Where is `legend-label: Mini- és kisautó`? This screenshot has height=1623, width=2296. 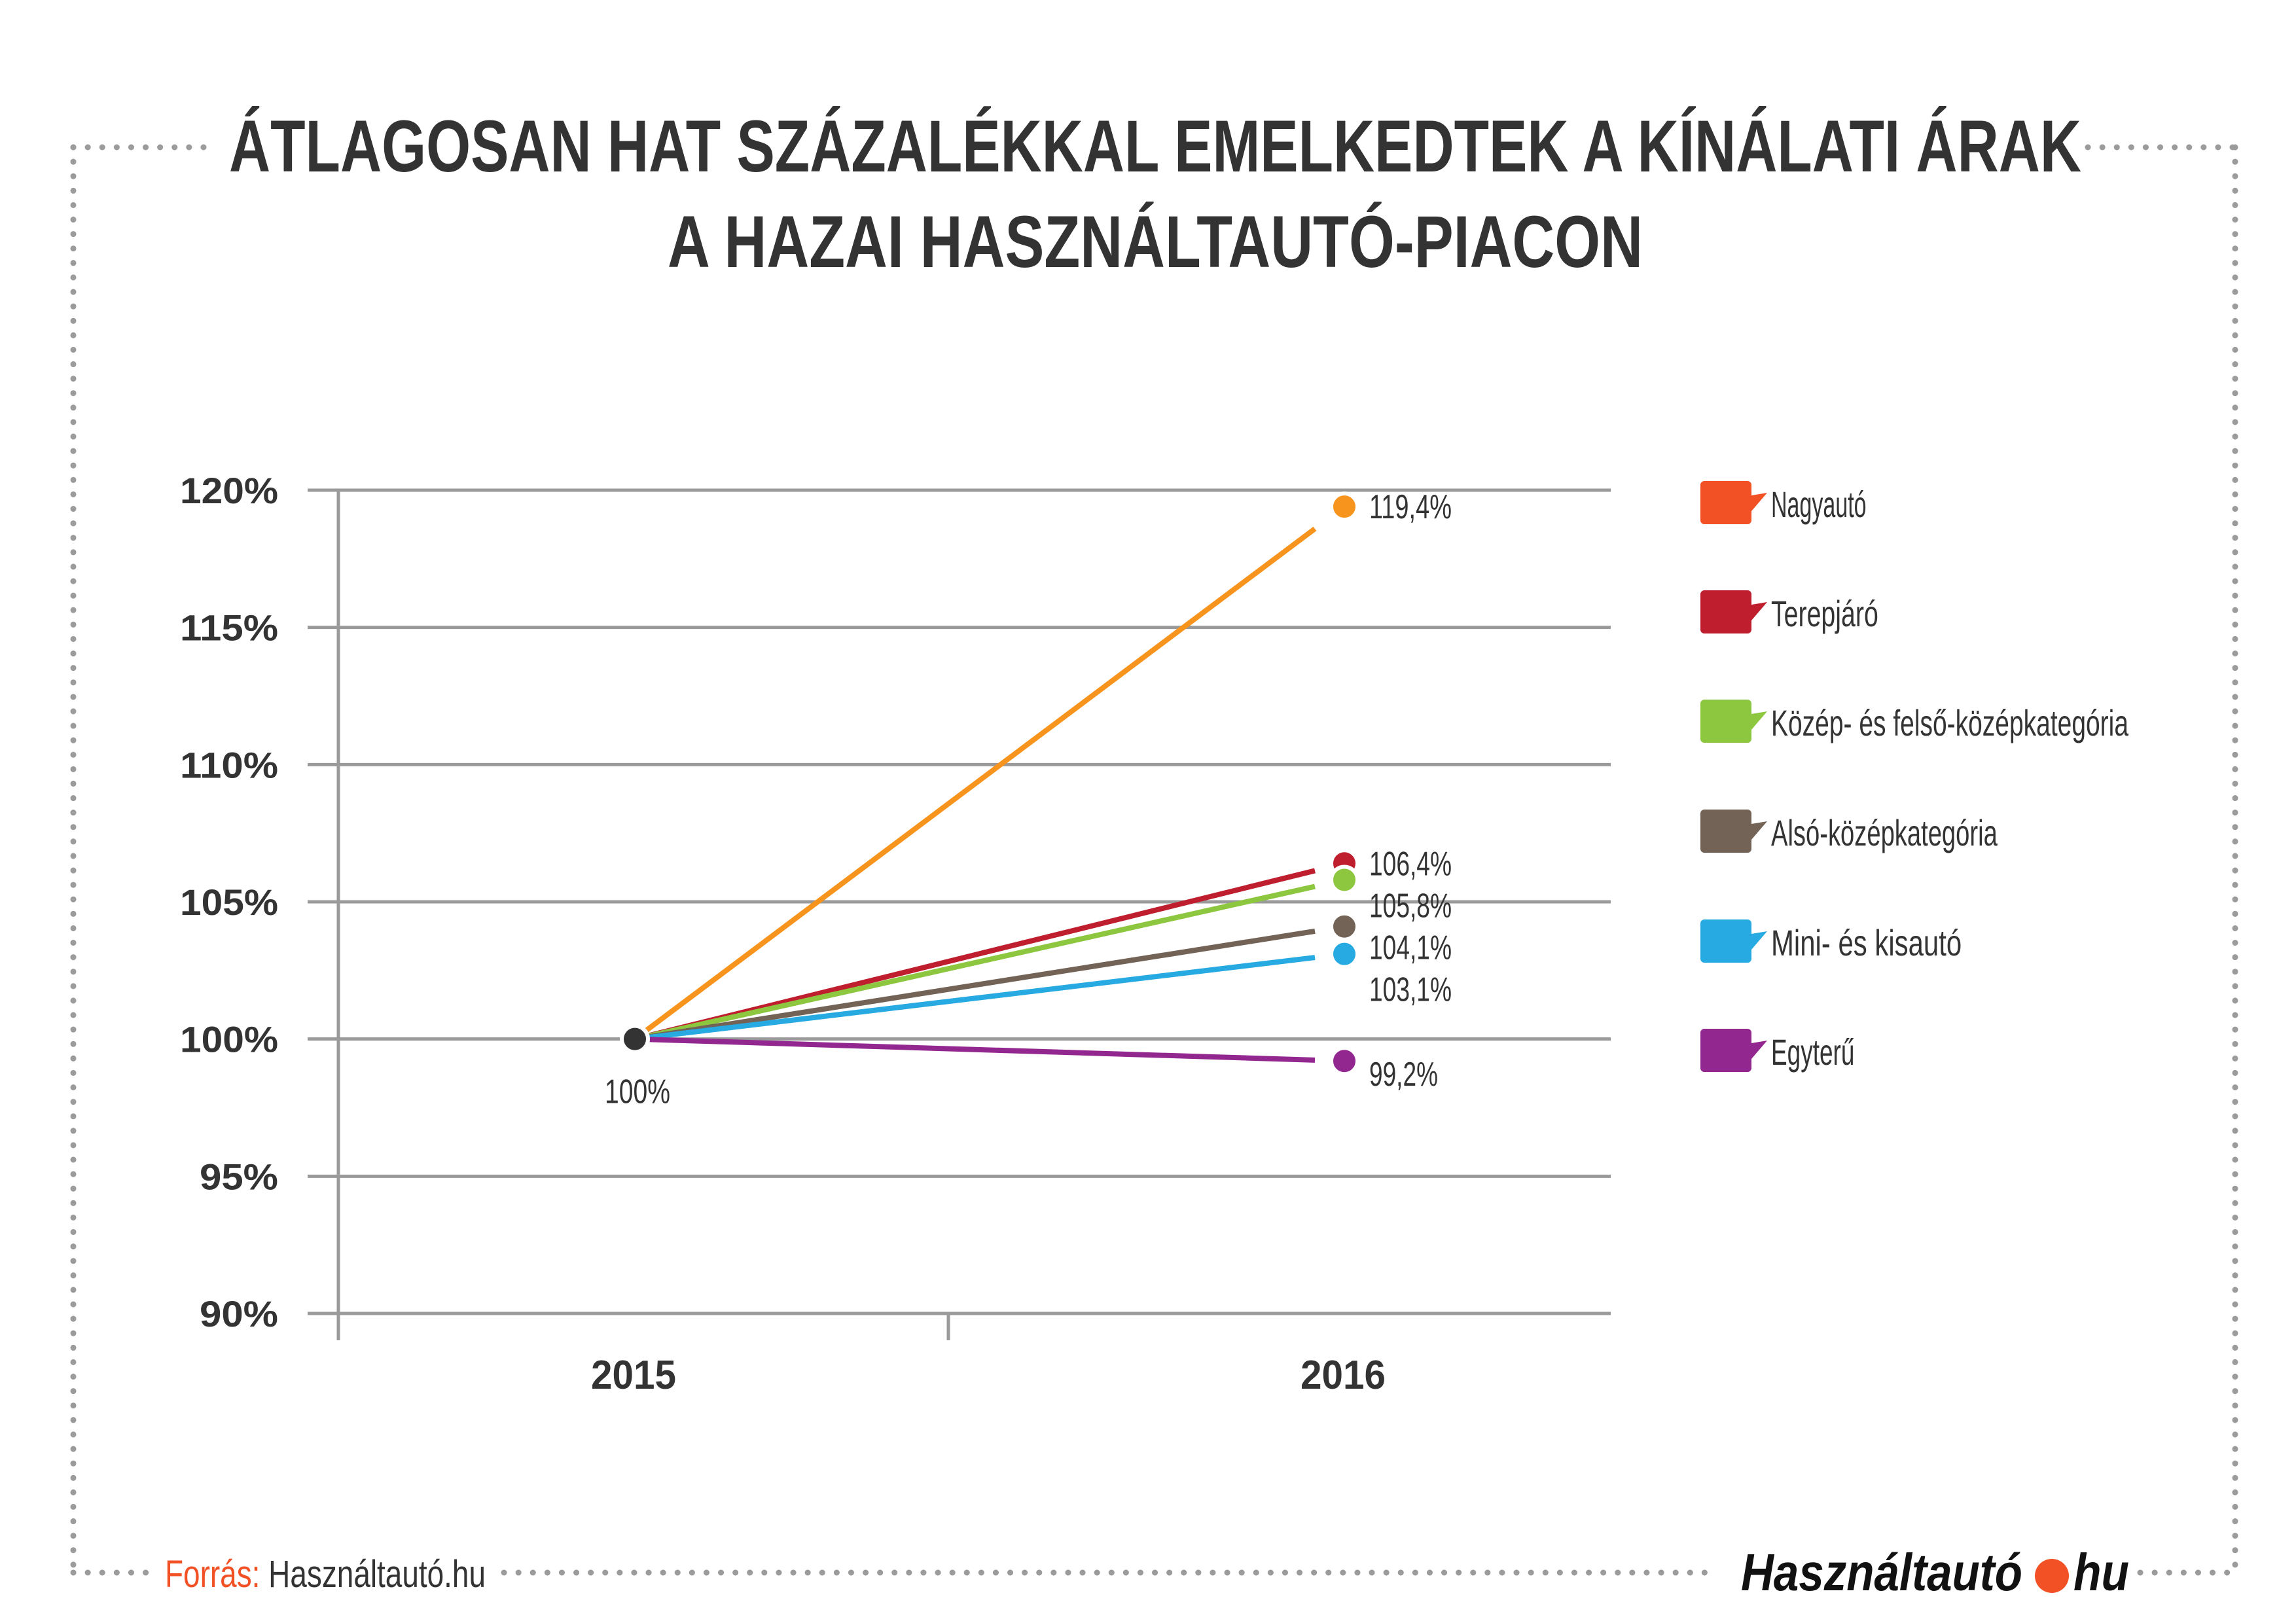
legend-label: Mini- és kisautó is located at coordinates (1866, 942).